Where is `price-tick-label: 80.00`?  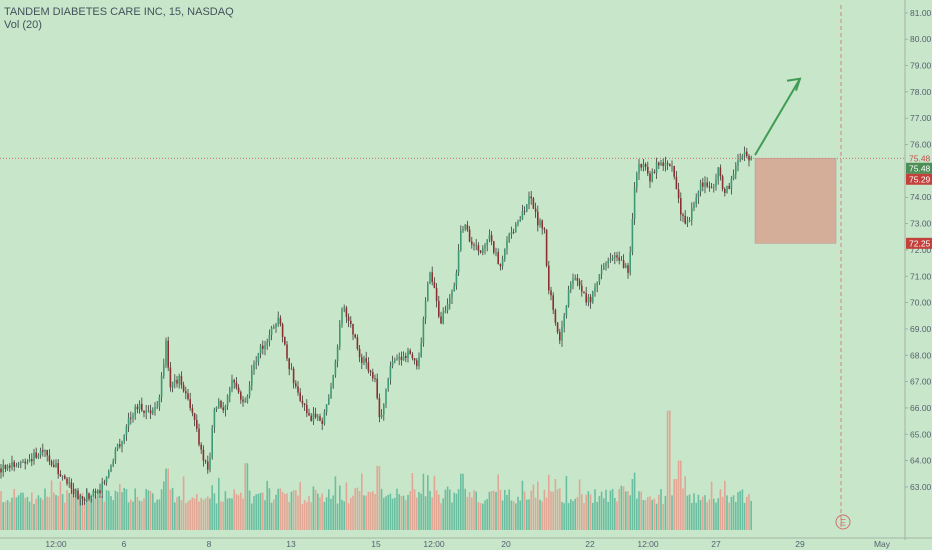
price-tick-label: 80.00 is located at coordinates (921, 39).